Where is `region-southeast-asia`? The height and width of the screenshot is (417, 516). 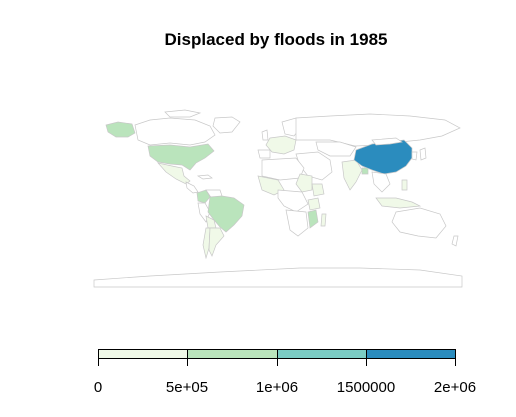
region-southeast-asia is located at coordinates (381, 182).